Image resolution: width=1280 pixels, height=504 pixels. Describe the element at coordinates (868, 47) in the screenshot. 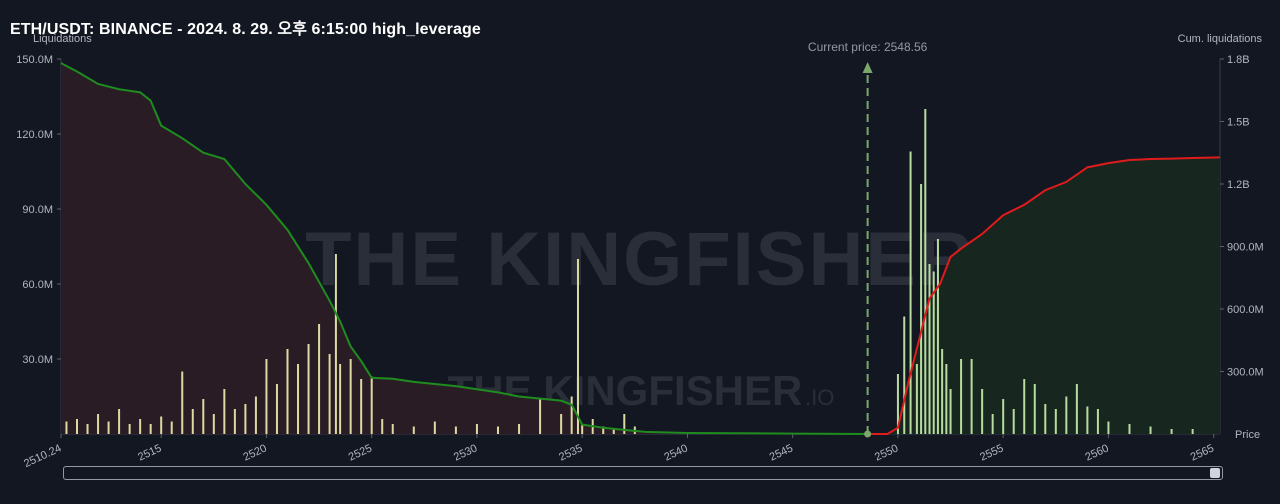

I see `current-price-label: Current price: 2548.56` at that location.